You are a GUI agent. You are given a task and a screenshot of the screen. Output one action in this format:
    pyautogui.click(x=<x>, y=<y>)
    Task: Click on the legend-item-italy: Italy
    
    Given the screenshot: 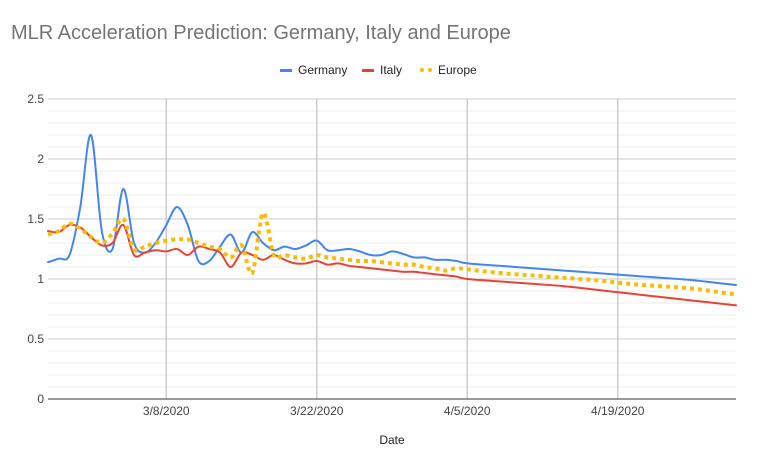 What is the action you would take?
    pyautogui.click(x=382, y=70)
    